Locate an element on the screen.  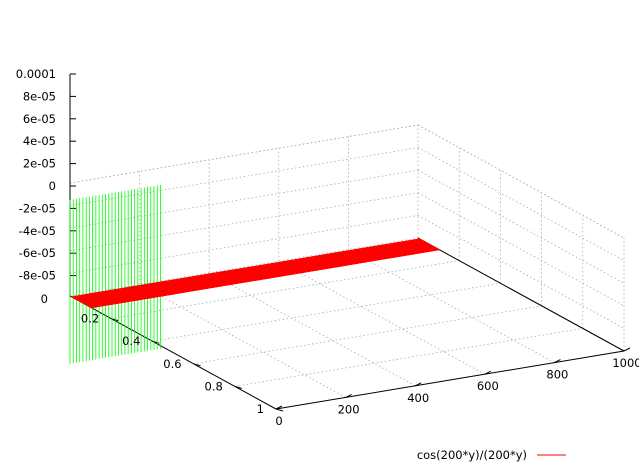
floor-label: 0 is located at coordinates (44, 299).